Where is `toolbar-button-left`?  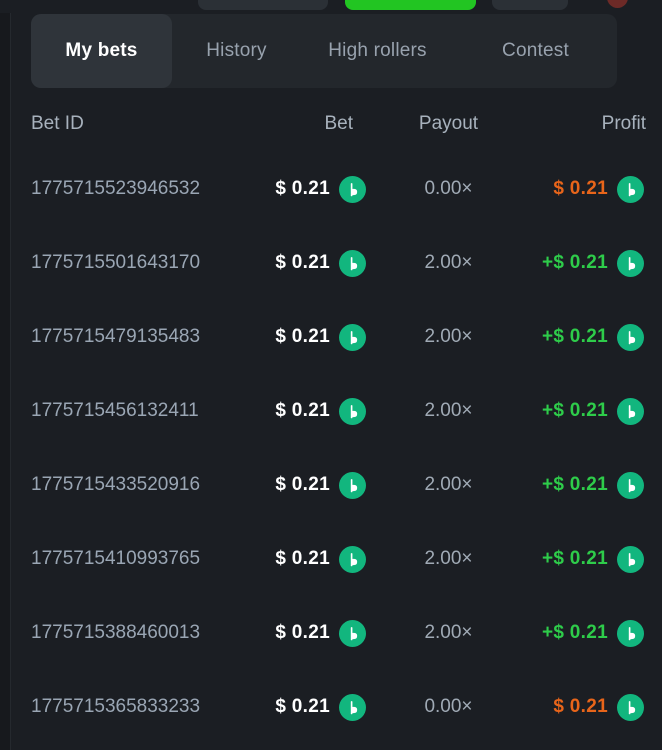
toolbar-button-left is located at coordinates (263, 5).